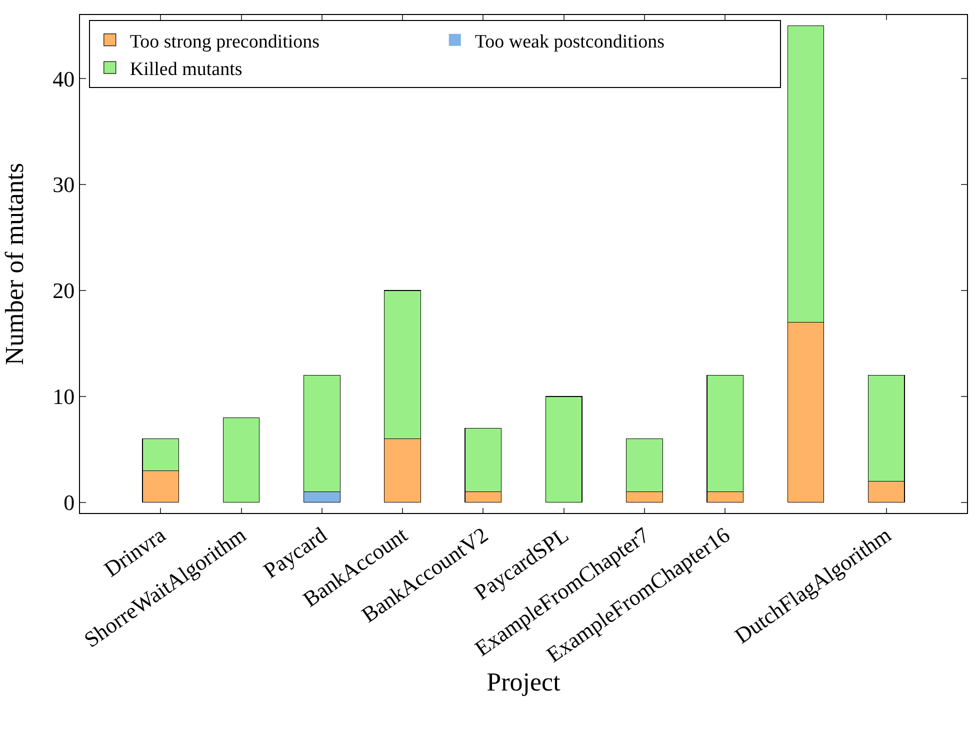 The image size is (977, 733). What do you see at coordinates (524, 681) in the screenshot?
I see `x-axis-title: Project` at bounding box center [524, 681].